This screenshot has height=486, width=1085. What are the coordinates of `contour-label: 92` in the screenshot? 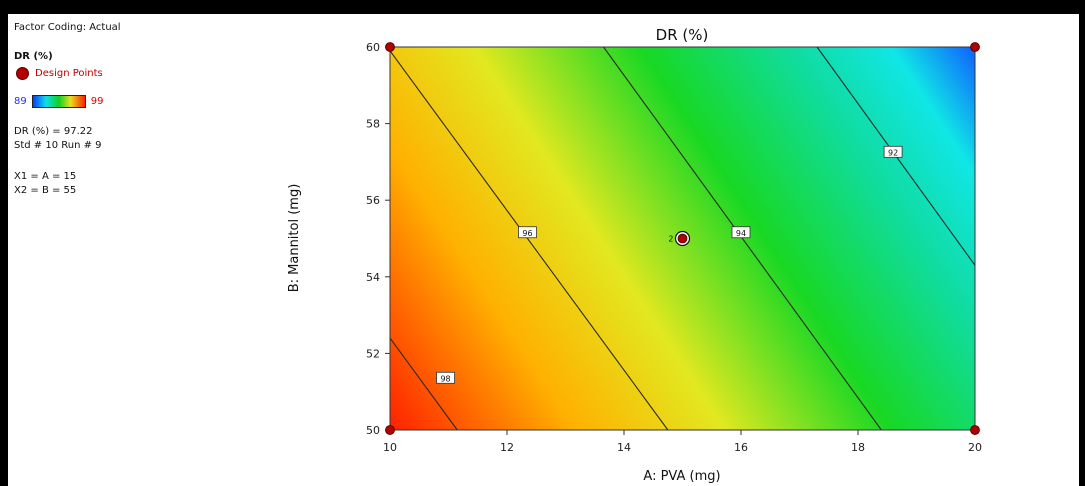 It's located at (893, 152).